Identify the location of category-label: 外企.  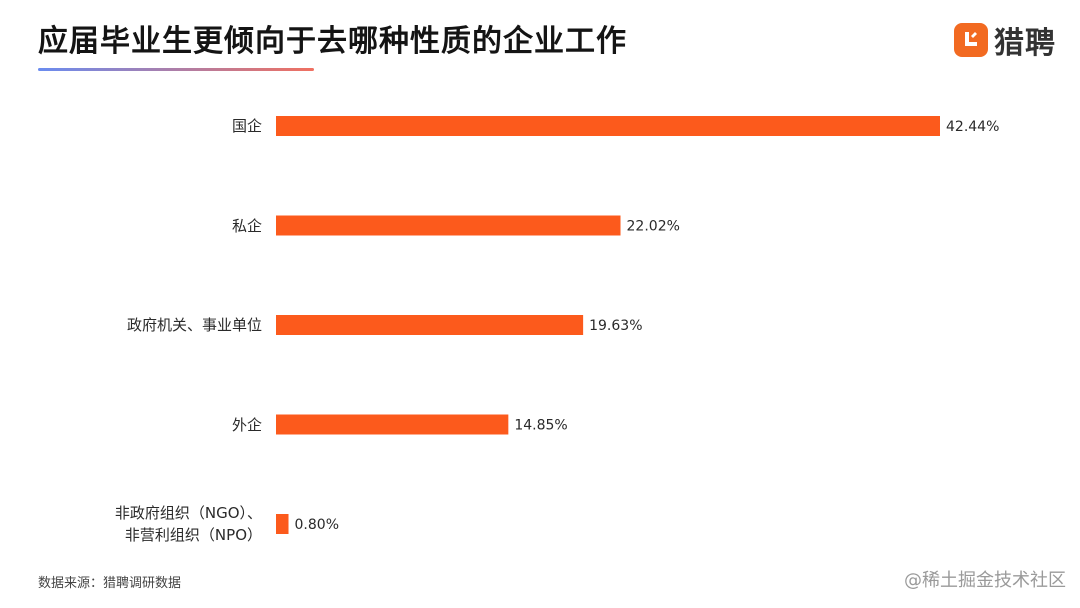
(247, 425).